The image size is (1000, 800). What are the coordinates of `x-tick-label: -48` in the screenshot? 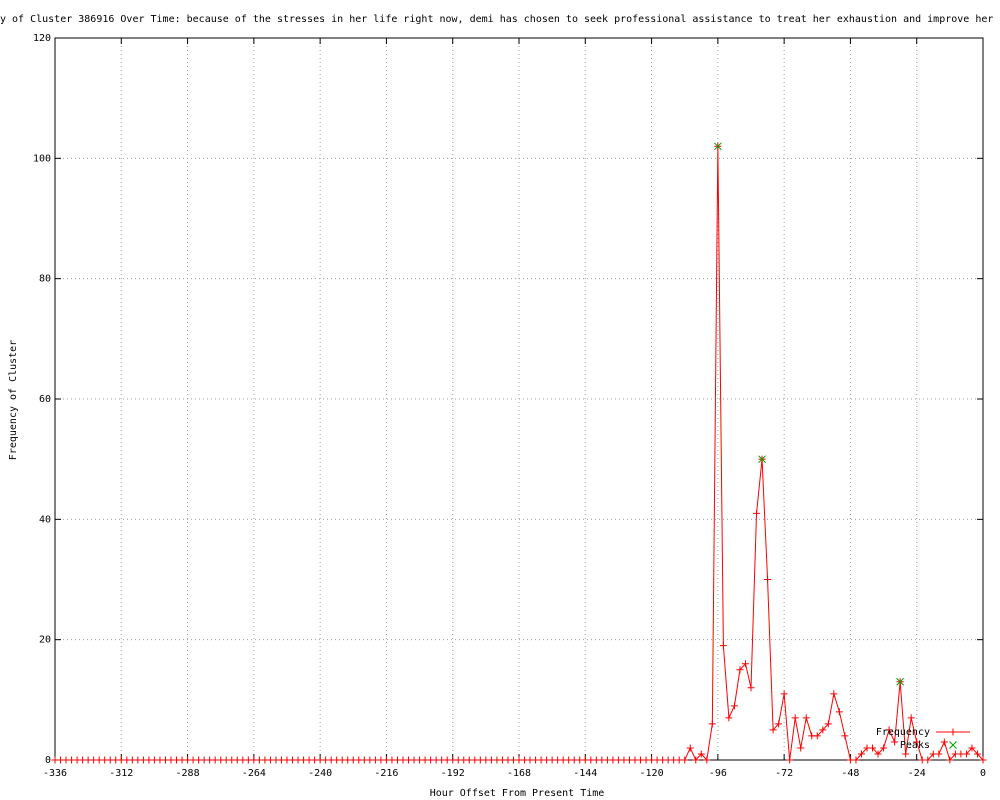 It's located at (850, 773).